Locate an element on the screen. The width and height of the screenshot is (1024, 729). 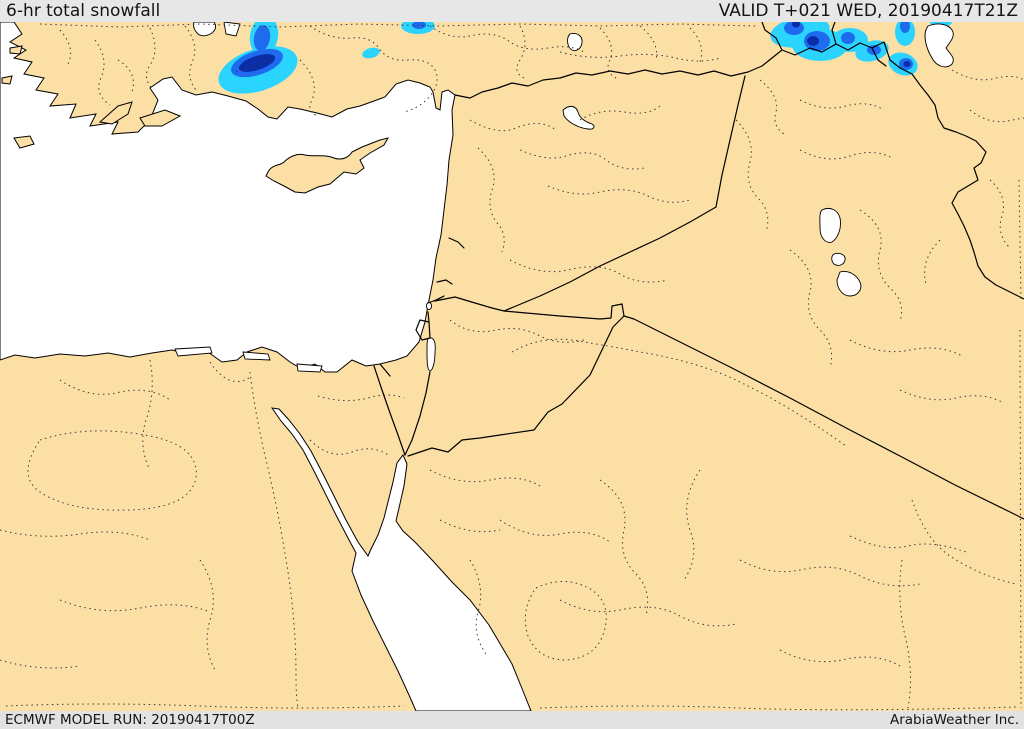
lake-tuz is located at coordinates (575, 42).